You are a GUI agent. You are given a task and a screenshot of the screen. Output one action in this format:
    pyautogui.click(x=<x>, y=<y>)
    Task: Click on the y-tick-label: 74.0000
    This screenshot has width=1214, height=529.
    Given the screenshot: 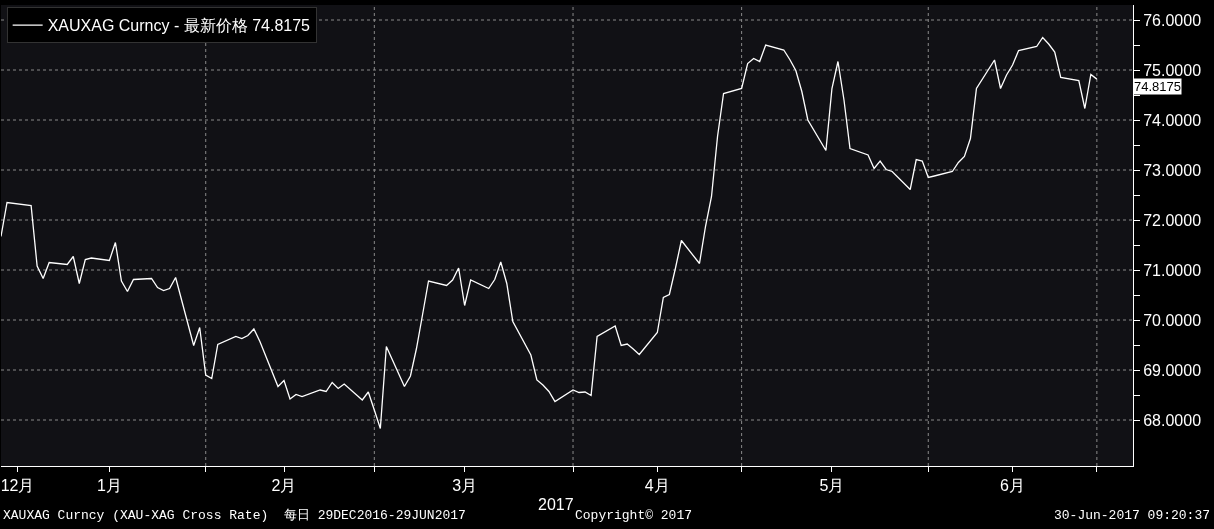 What is the action you would take?
    pyautogui.click(x=1172, y=120)
    